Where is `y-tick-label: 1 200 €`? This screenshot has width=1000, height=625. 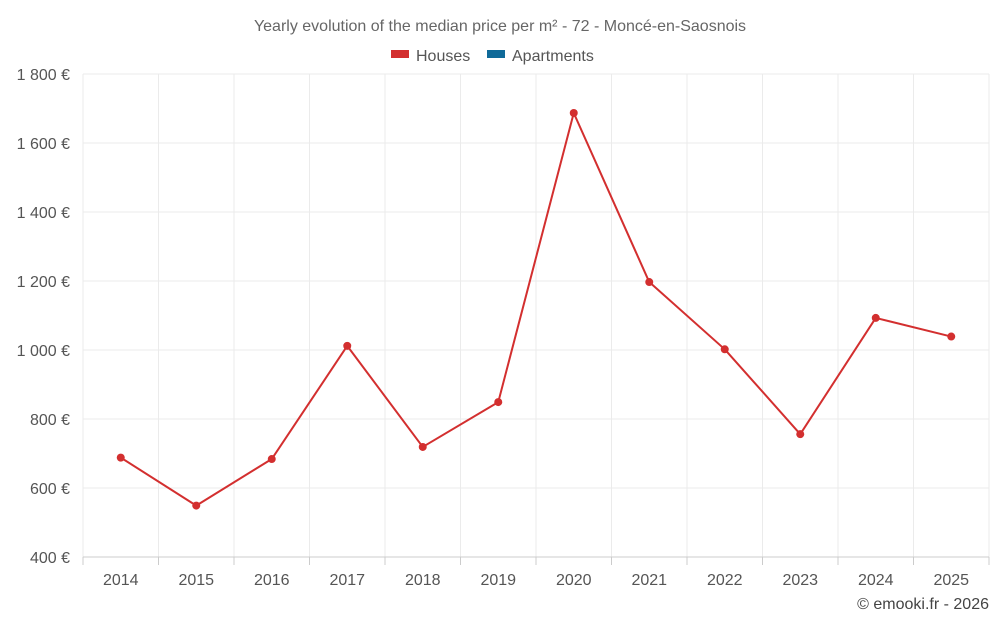
y-tick-label: 1 200 € is located at coordinates (43, 282).